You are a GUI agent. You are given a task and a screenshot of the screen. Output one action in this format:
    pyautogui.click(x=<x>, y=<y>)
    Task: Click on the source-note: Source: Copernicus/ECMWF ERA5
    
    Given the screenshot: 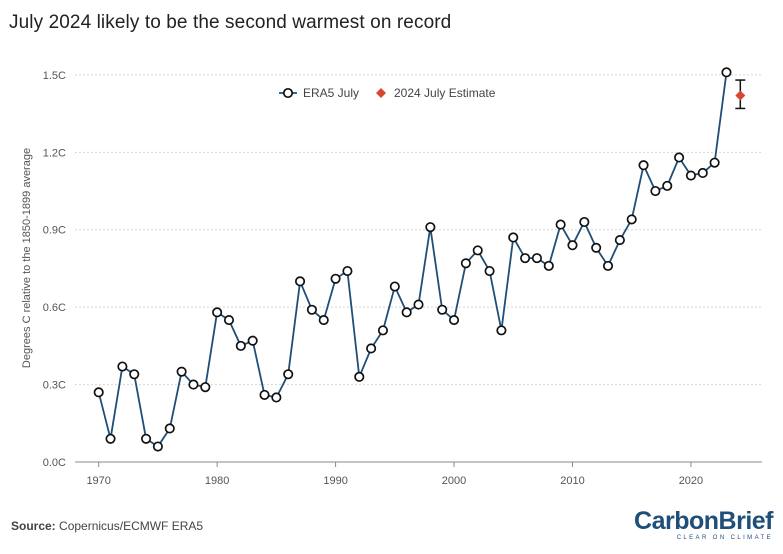 What is the action you would take?
    pyautogui.click(x=107, y=526)
    